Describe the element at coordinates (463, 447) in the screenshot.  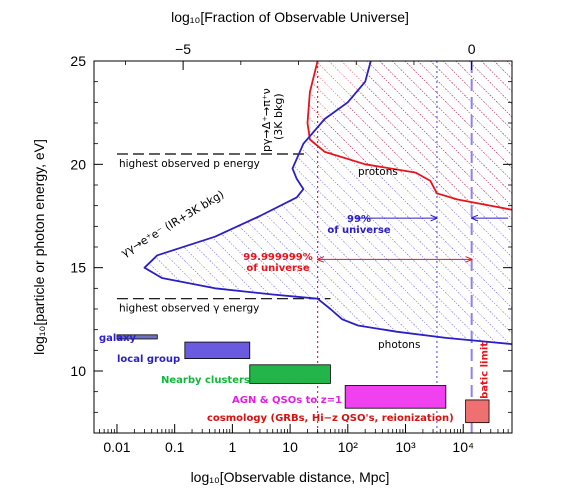
I see `bottom-tick-label: 10⁴` at that location.